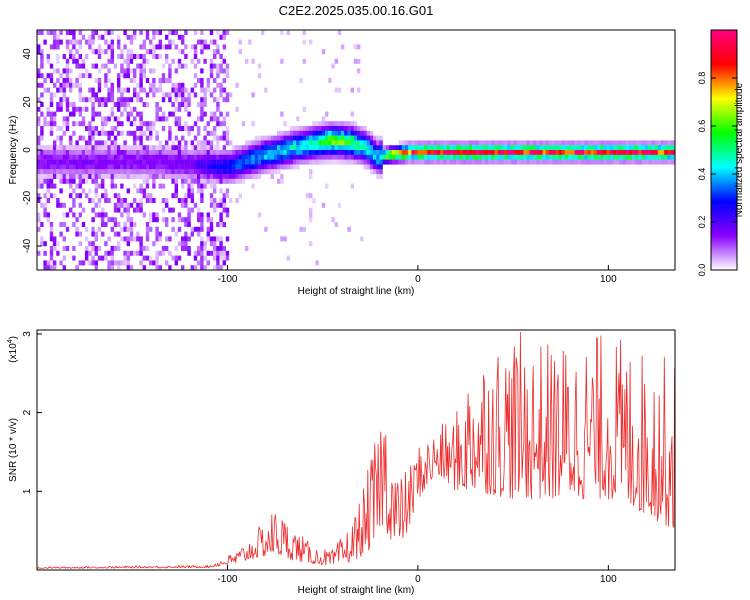  What do you see at coordinates (739, 149) in the screenshot?
I see `colorbar-label: Normalized spectral amplitude` at bounding box center [739, 149].